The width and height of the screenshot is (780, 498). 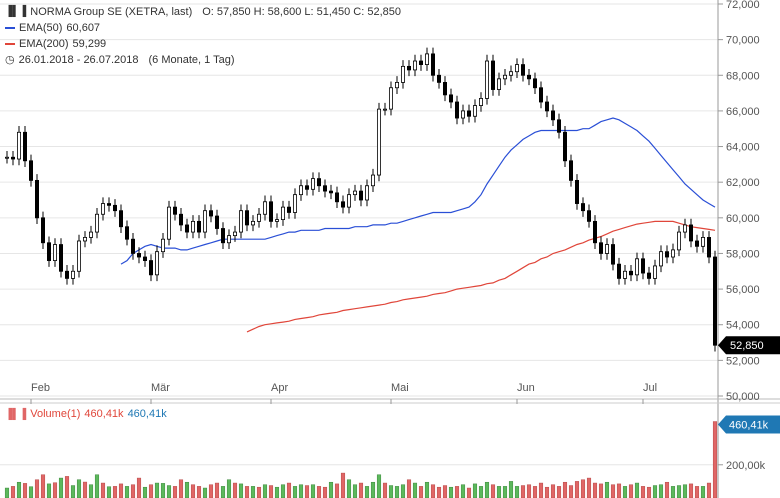 I want to click on legend-ema200-row: EMA(200) 59,299, so click(x=203, y=44).